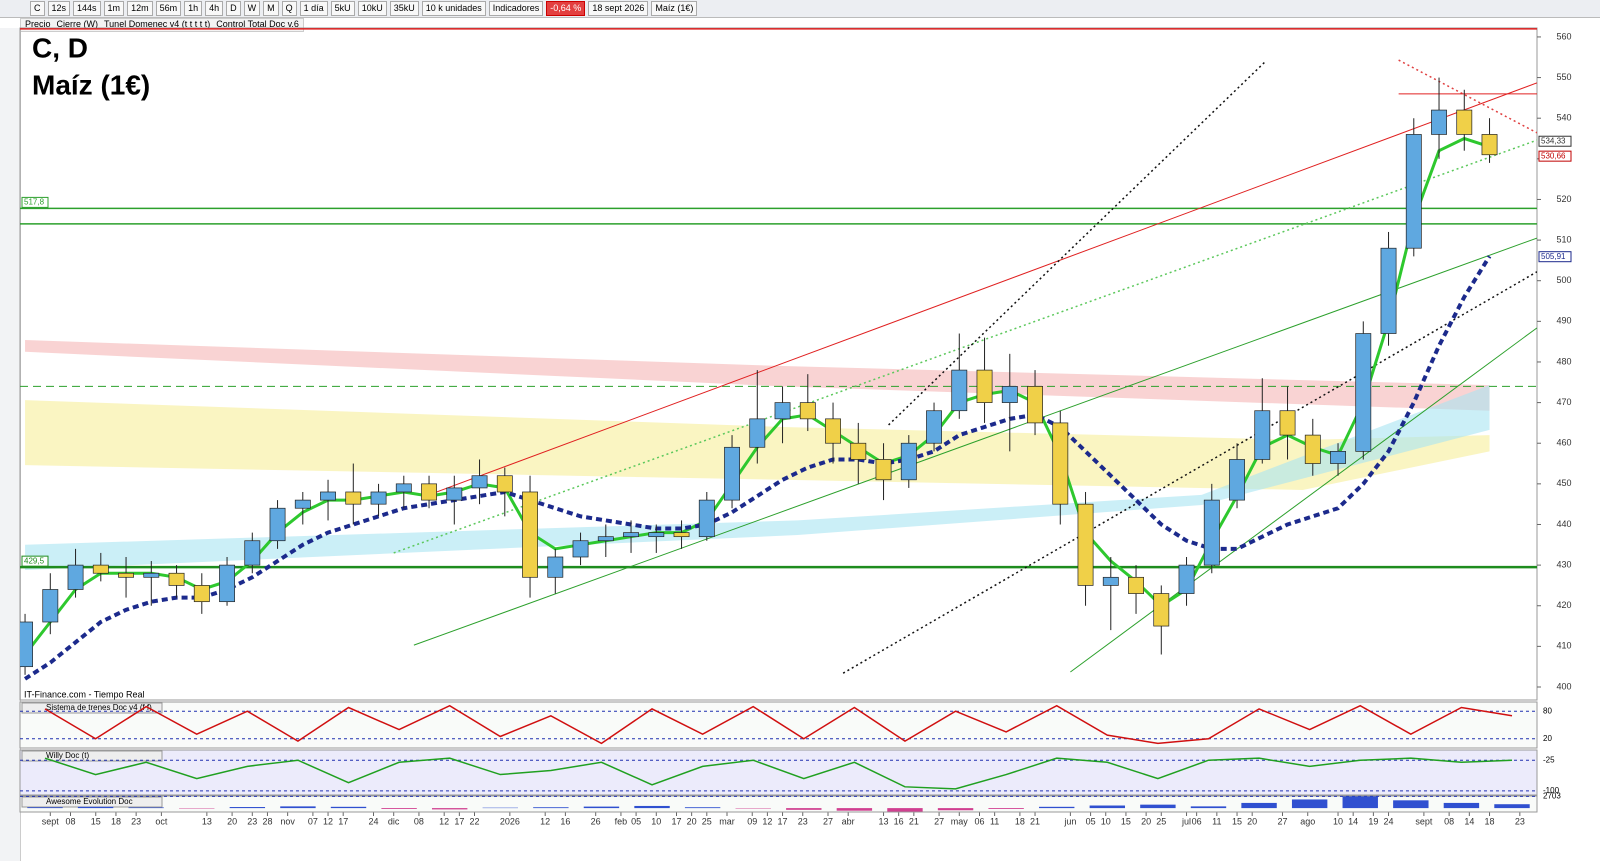  I want to click on timeframe-button: 144s, so click(87, 8).